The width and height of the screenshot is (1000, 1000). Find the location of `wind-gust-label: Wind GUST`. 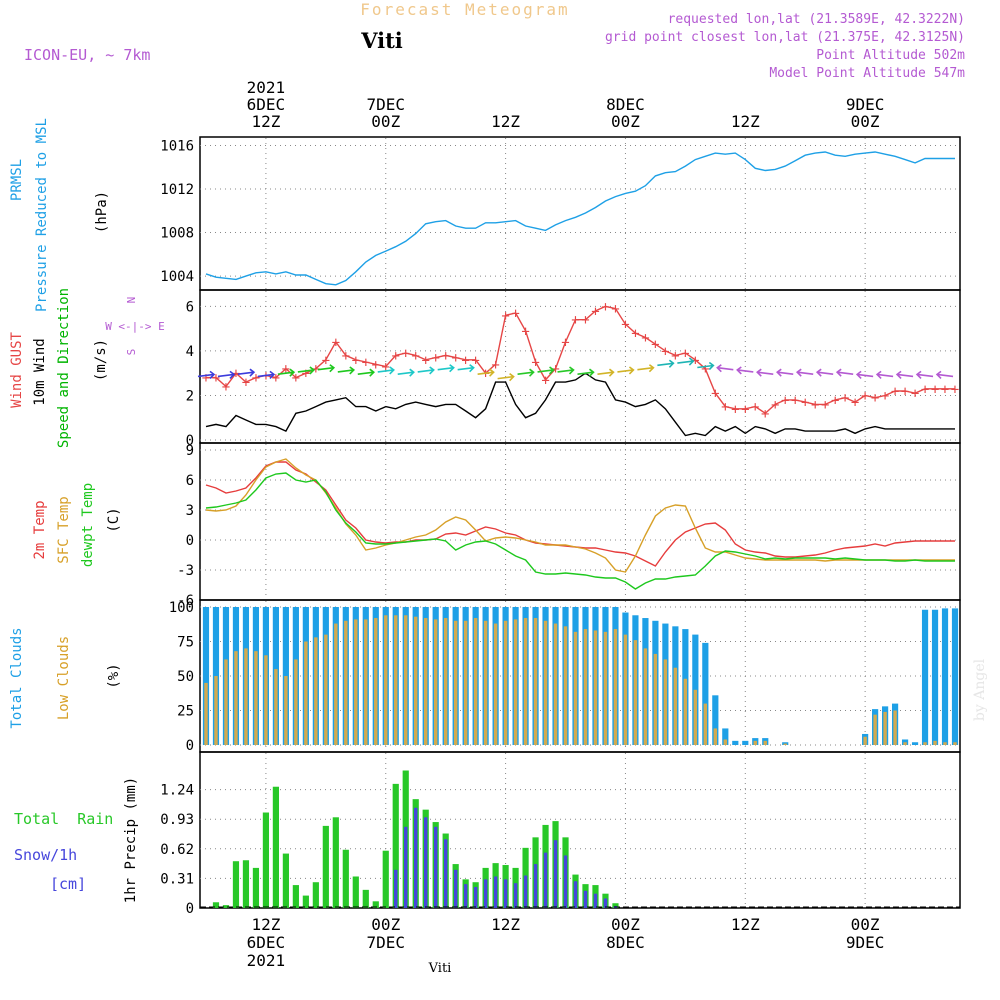

wind-gust-label: Wind GUST is located at coordinates (17, 370).